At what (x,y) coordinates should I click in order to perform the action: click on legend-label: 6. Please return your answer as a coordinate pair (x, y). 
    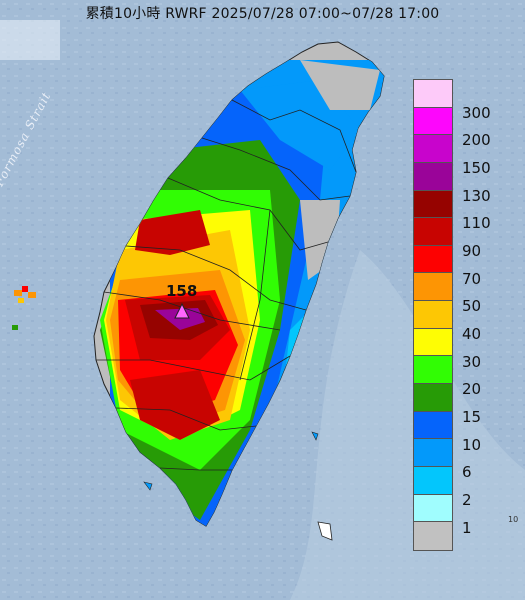
    Looking at the image, I should click on (467, 472).